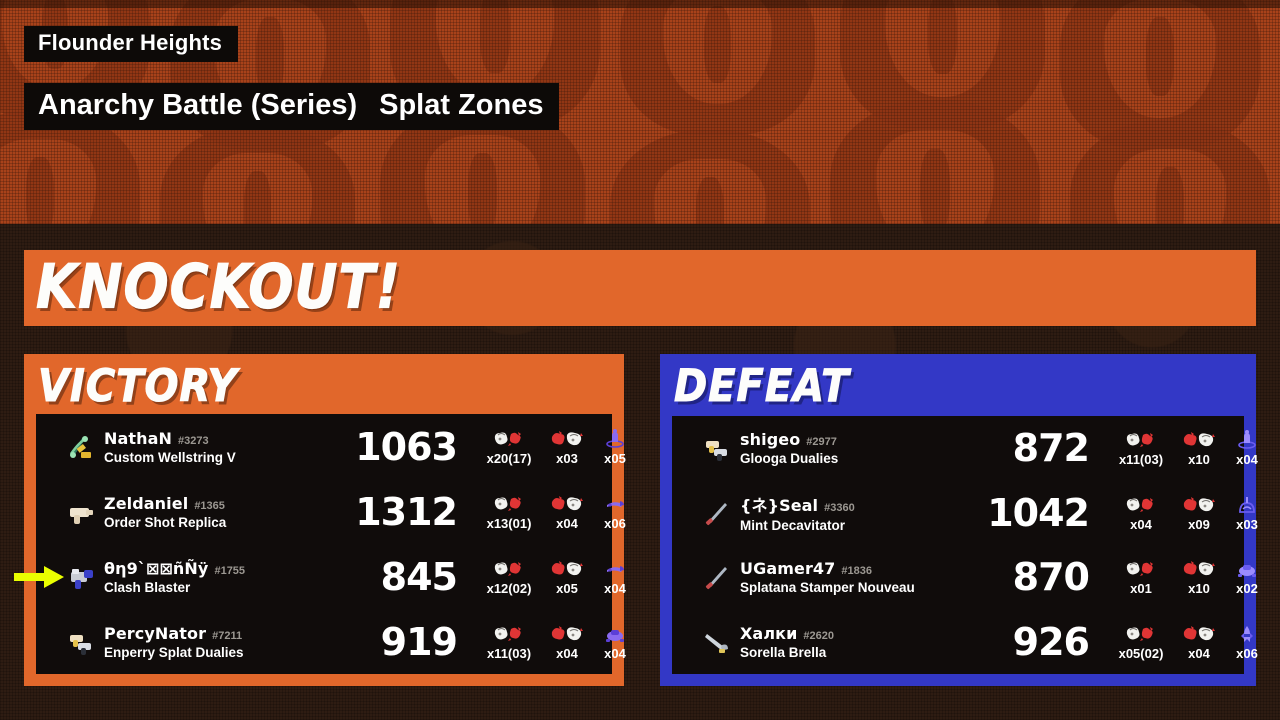  Describe the element at coordinates (770, 440) in the screenshot. I see `player-name: shigeo` at that location.